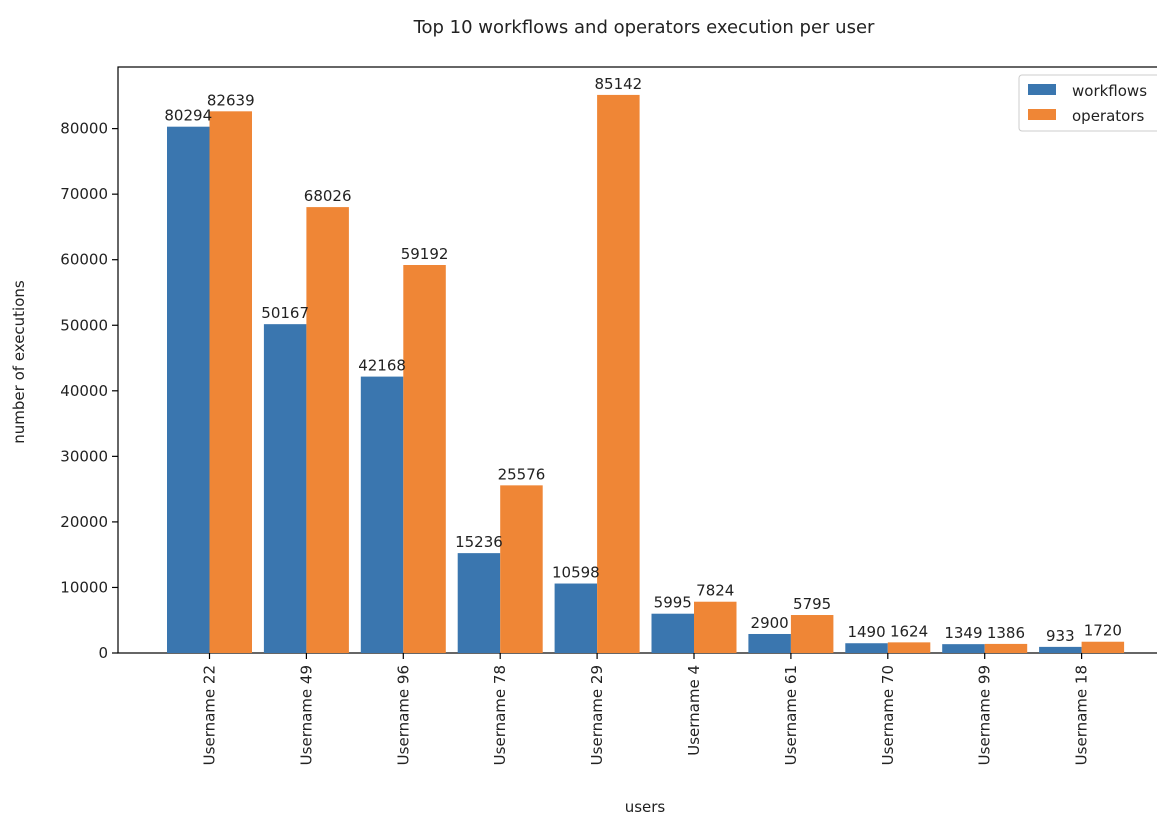 The image size is (1157, 816). Describe the element at coordinates (425, 254) in the screenshot. I see `bar-value-label: 59192` at that location.